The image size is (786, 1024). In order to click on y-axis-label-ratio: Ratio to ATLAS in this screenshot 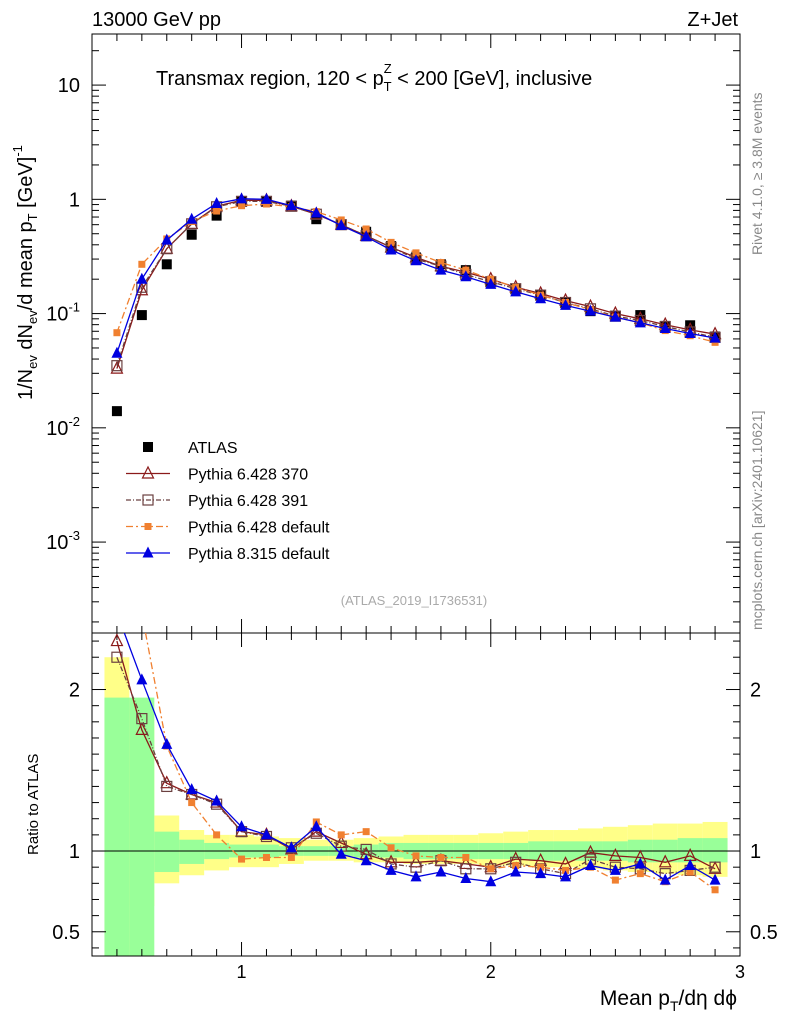, I will do `click(33, 804)`.